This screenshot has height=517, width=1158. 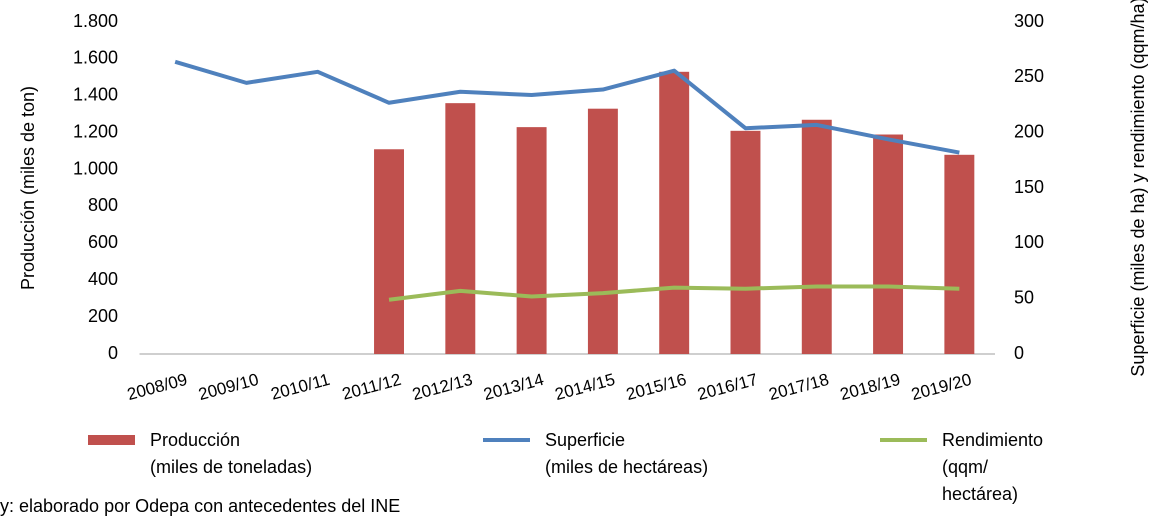 What do you see at coordinates (103, 316) in the screenshot?
I see `y-tick-label: 200` at bounding box center [103, 316].